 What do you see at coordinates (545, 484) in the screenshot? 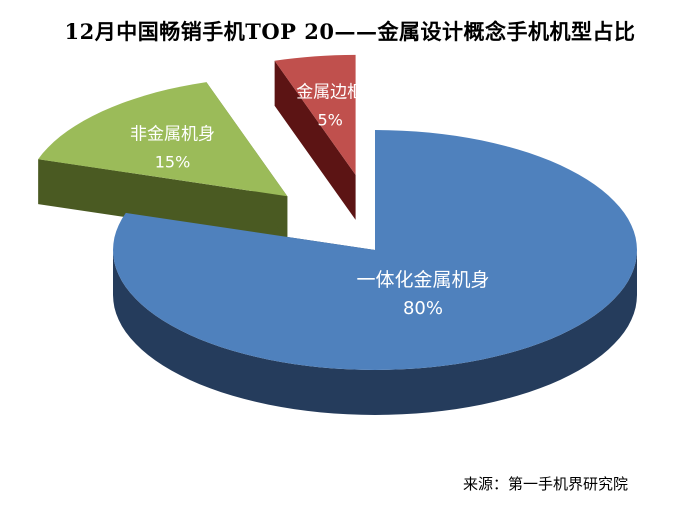
I see `source-note: 来源：第一手机界研究院` at bounding box center [545, 484].